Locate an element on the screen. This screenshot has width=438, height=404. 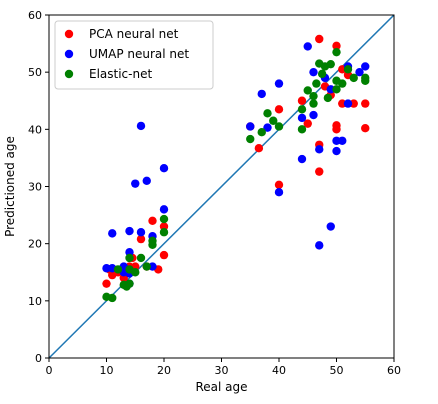
legend-label: UMAP neural net is located at coordinates (139, 54).